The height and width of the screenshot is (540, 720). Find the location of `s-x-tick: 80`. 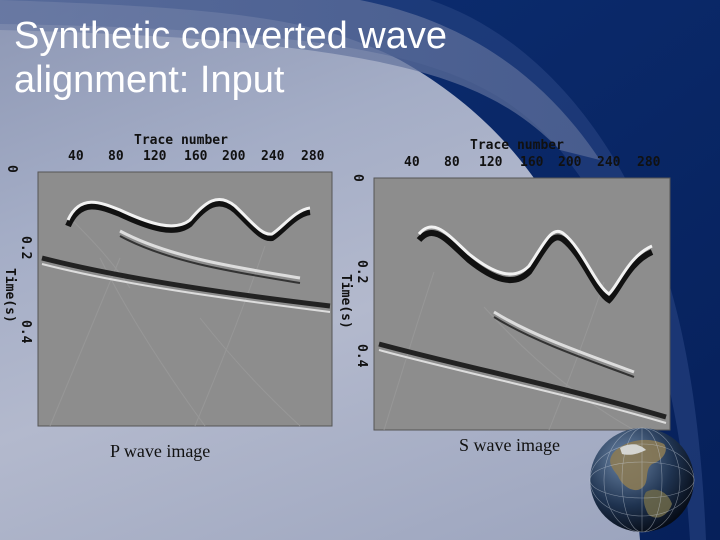

s-x-tick: 80 is located at coordinates (452, 162).